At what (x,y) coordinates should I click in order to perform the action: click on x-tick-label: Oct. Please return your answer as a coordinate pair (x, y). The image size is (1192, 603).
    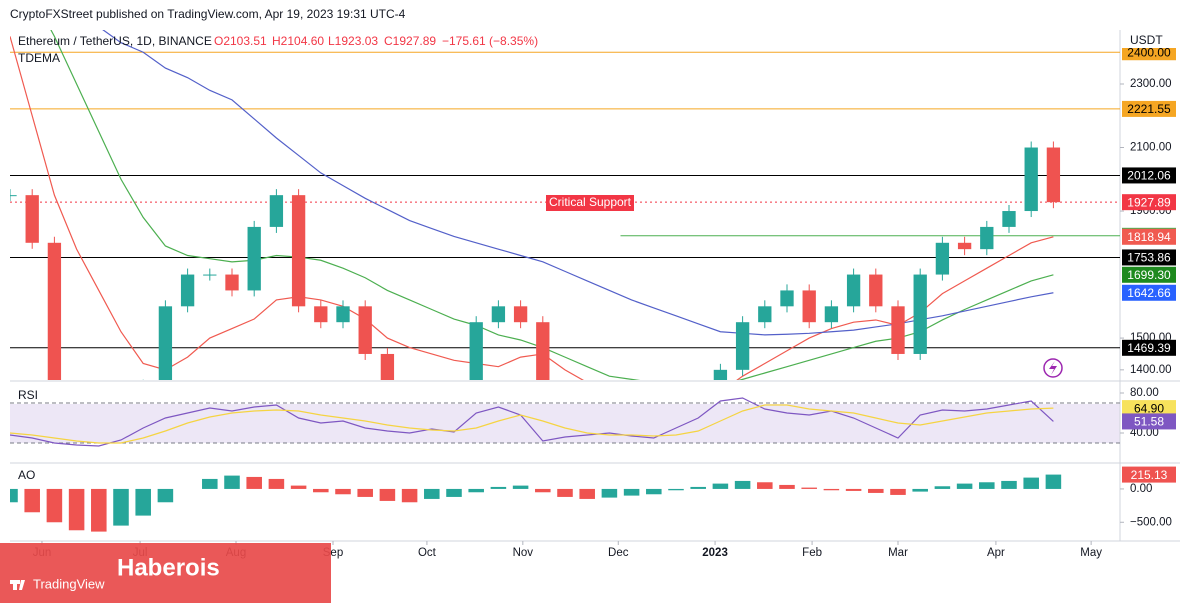
    Looking at the image, I should click on (427, 553).